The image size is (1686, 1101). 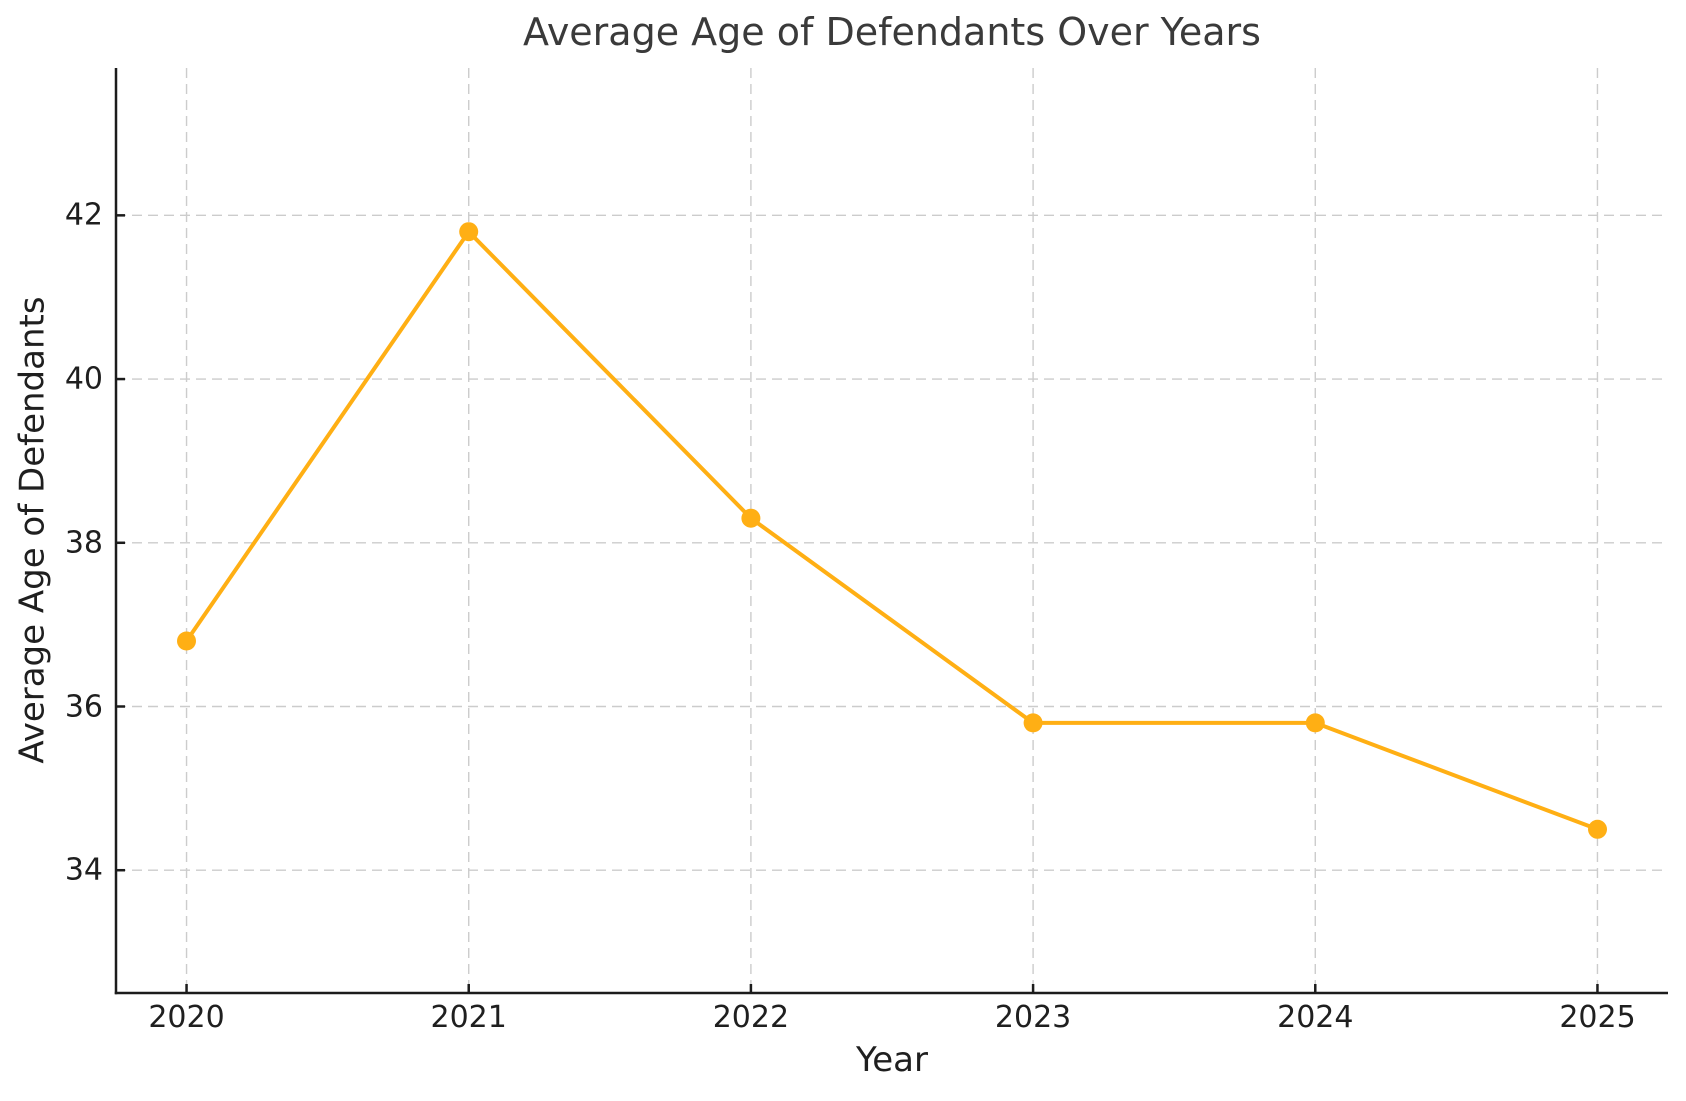 I want to click on y-tick-label: 36, so click(x=83, y=706).